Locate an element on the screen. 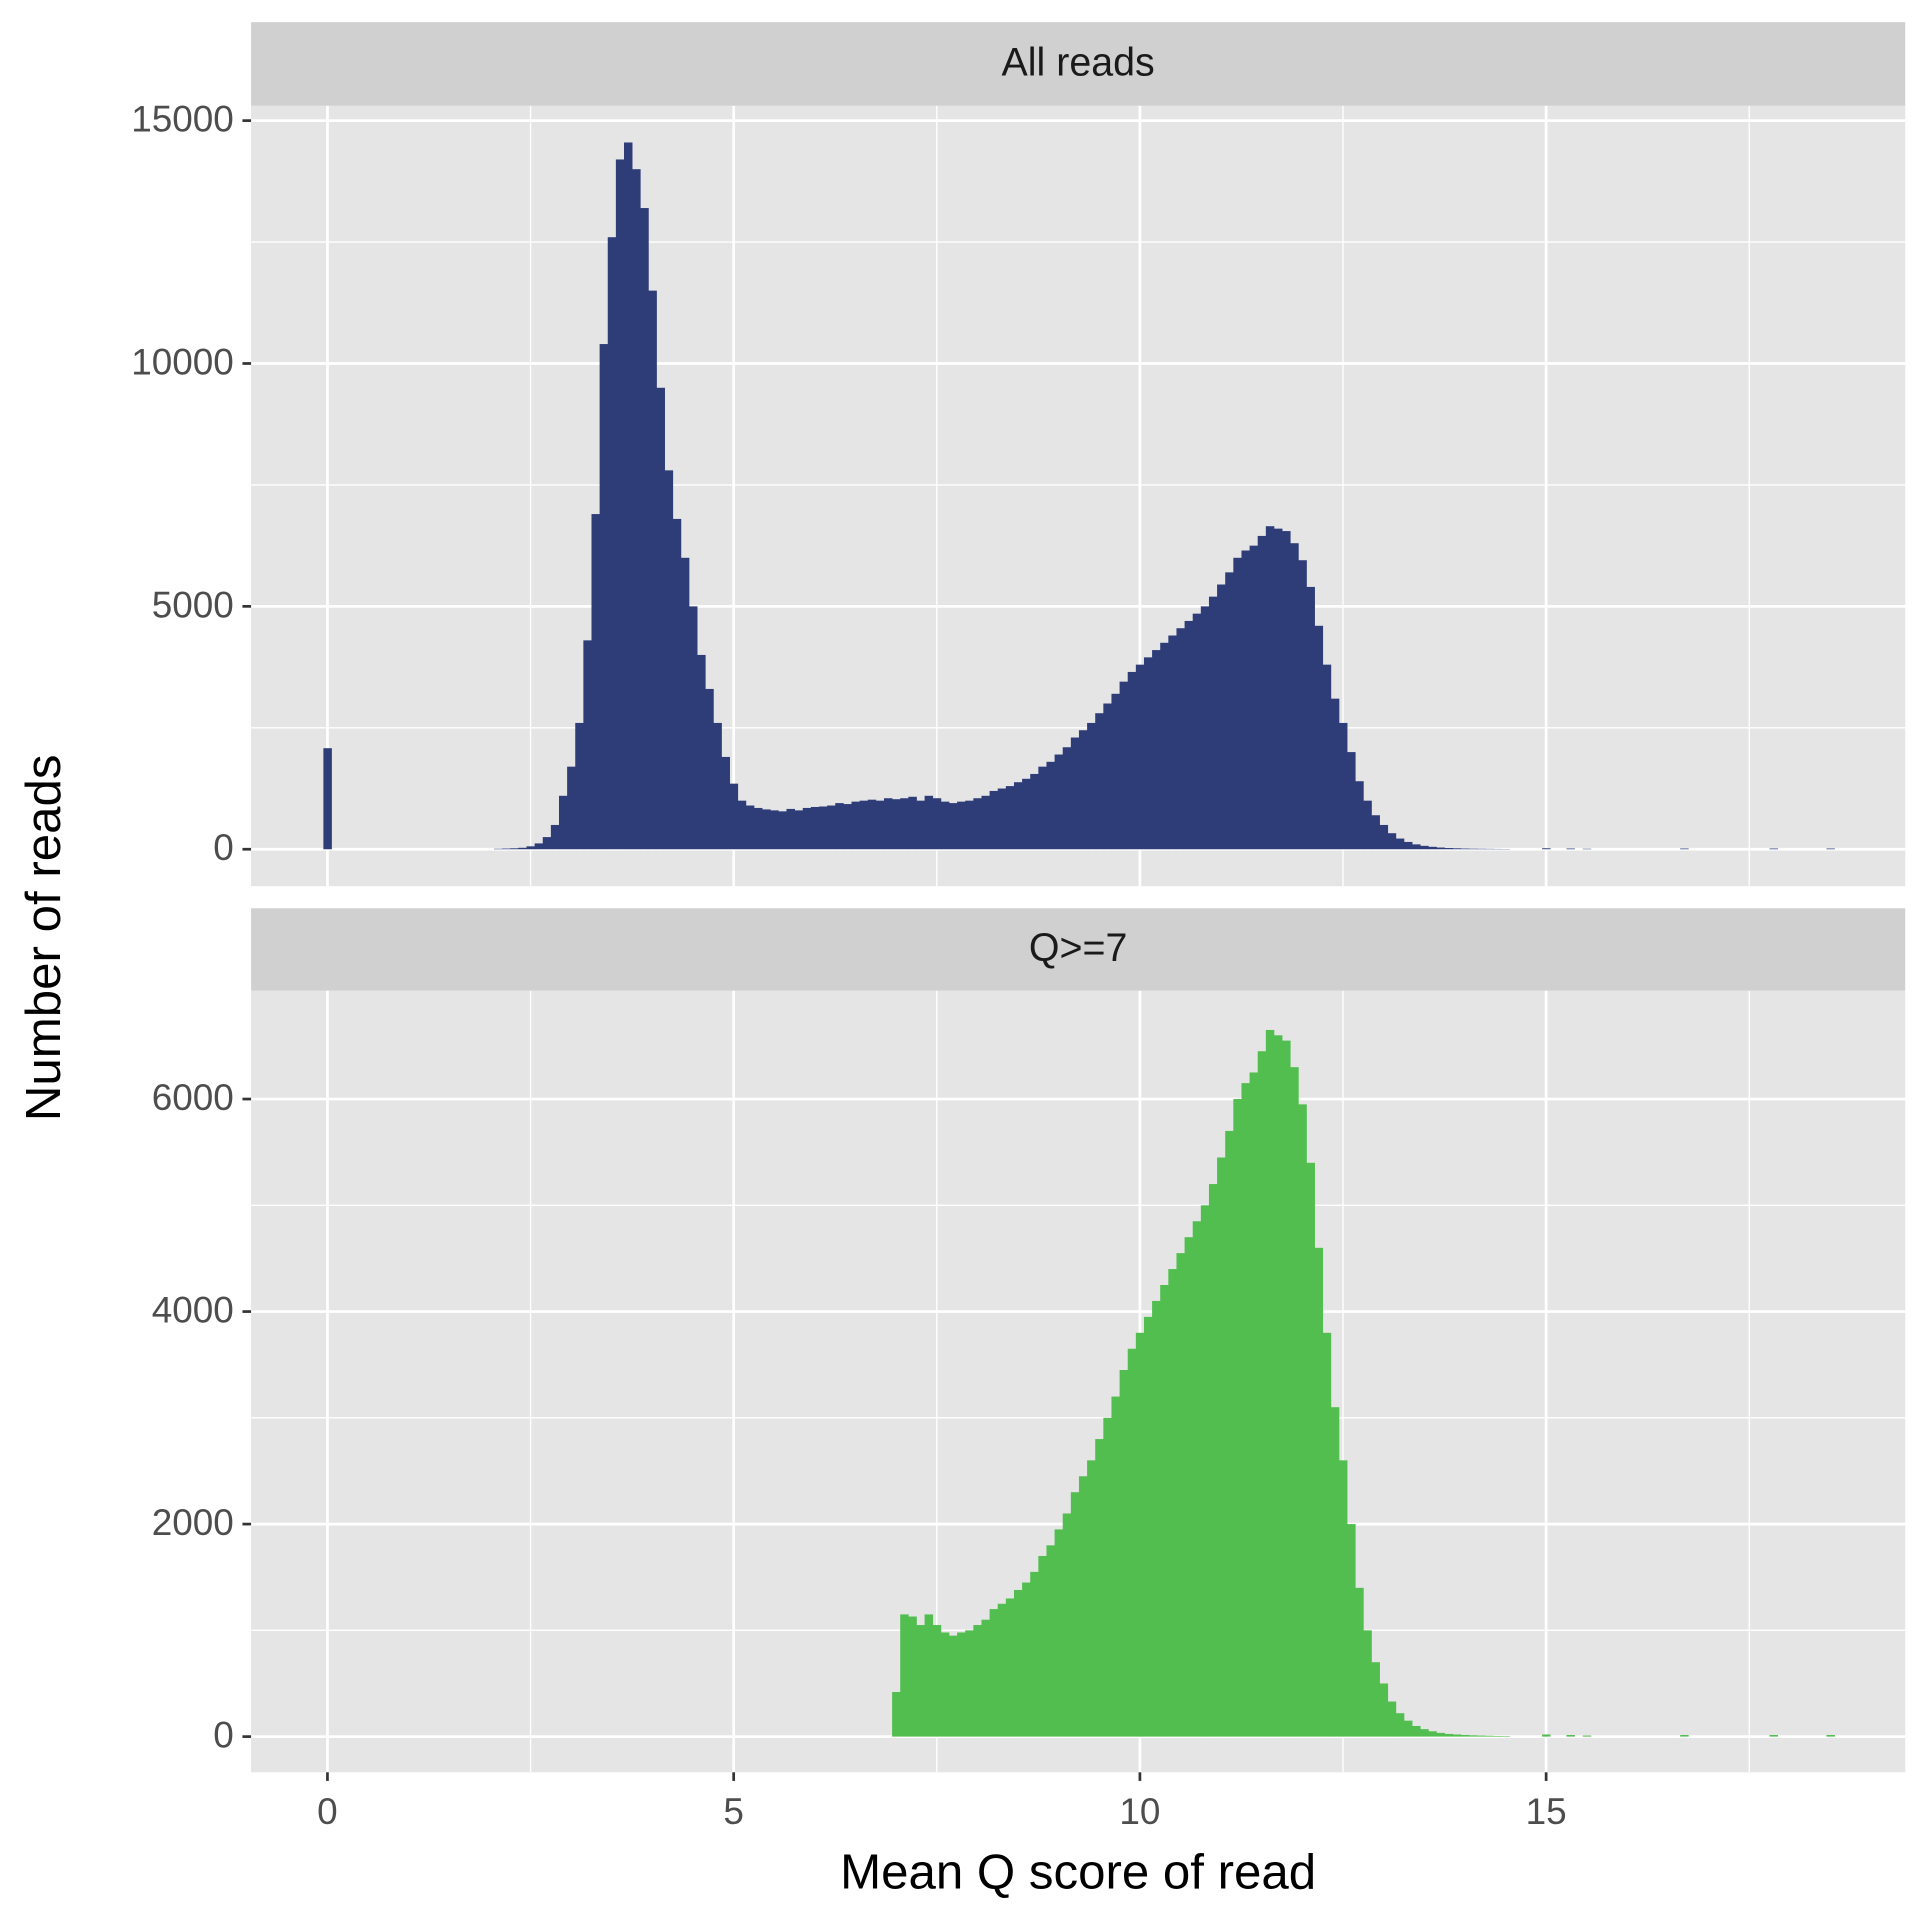  y-tick-label: 0 is located at coordinates (223, 847).